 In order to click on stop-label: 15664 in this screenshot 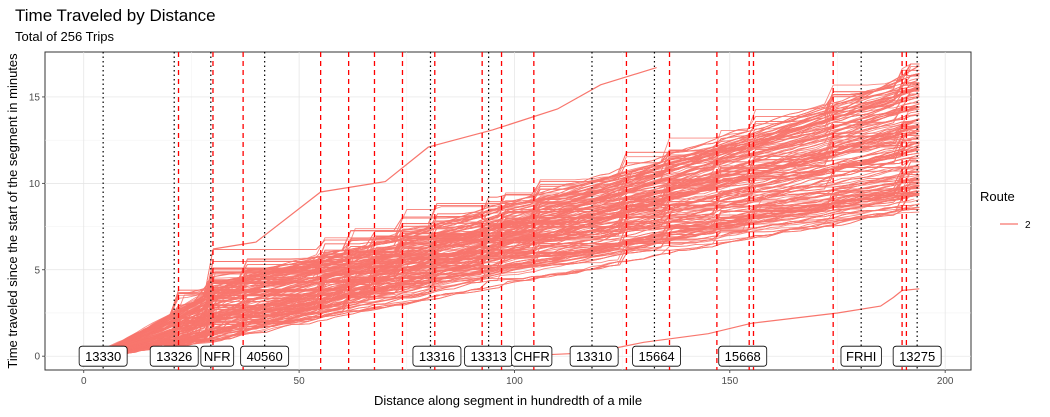, I will do `click(656, 356)`.